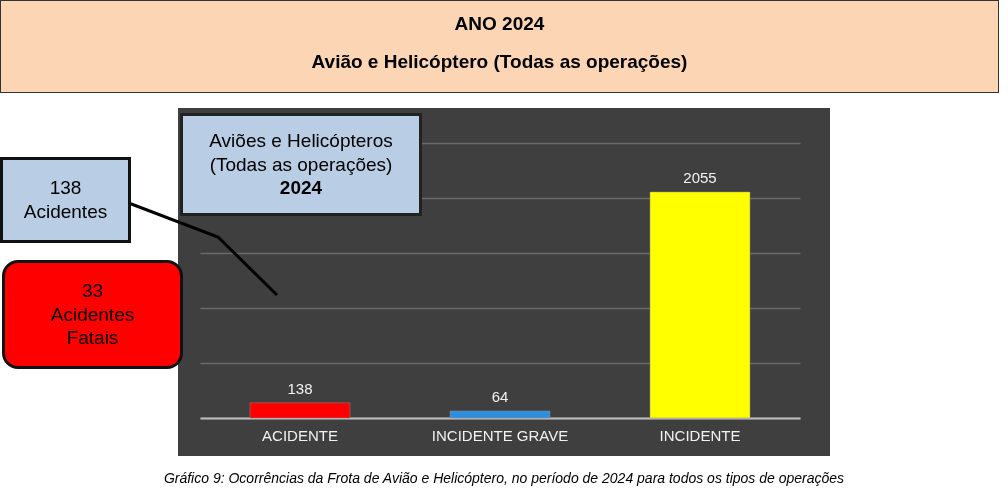  I want to click on text: Gráfico 9: Ocorrências da Frota de Avião e Helicóptero, no período de 2024 para todos os tipos de operações, so click(504, 478).